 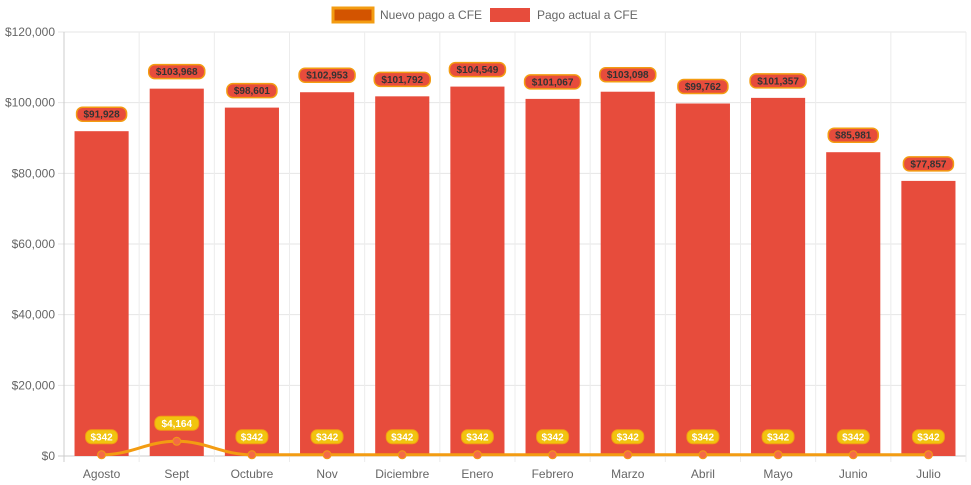 I want to click on x-tick-label: Mayo, so click(x=778, y=474).